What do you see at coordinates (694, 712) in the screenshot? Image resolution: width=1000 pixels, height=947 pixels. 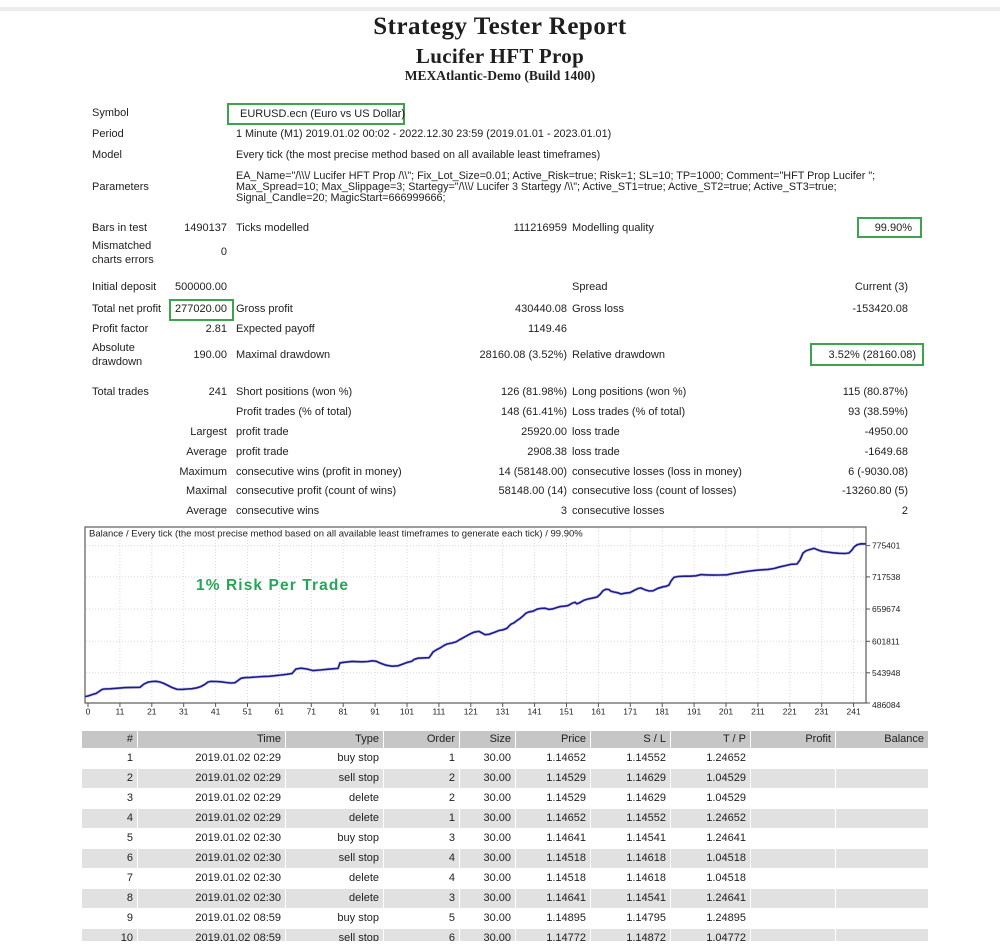 I see `svg-text: 191` at bounding box center [694, 712].